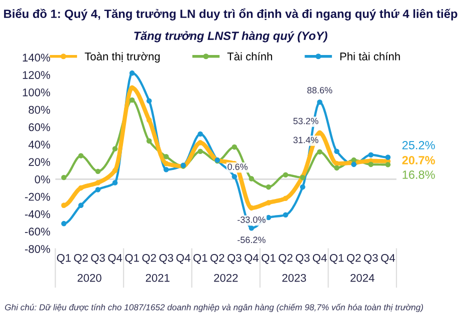 This screenshot has height=319, width=461. Describe the element at coordinates (226, 278) in the screenshot. I see `text: 2022` at that location.